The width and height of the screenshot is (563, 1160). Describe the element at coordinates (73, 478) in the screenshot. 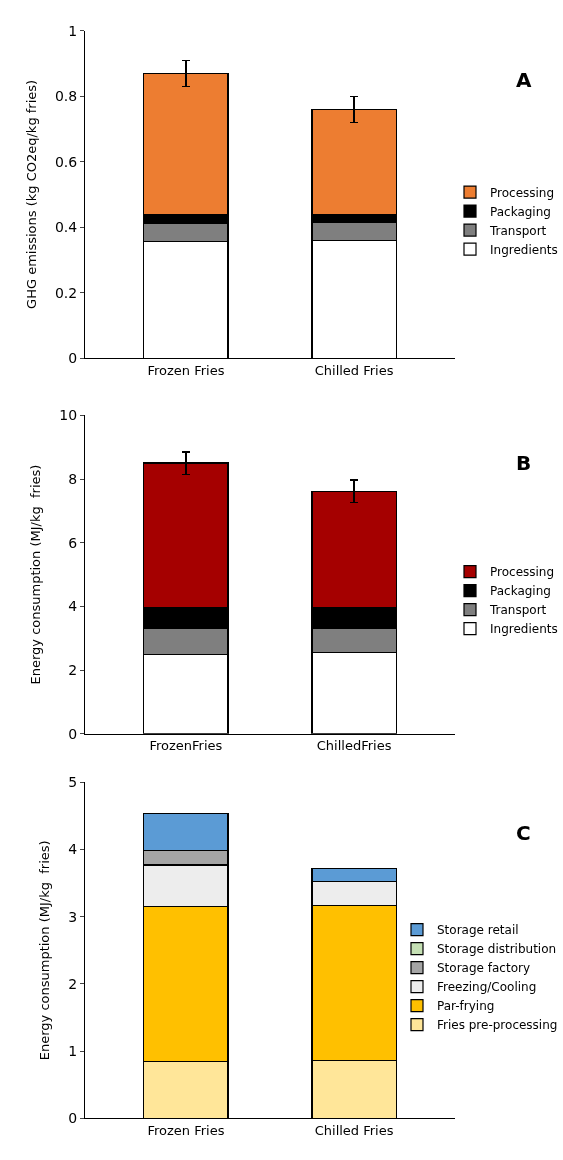

I see `y-tick-label: 8` at that location.